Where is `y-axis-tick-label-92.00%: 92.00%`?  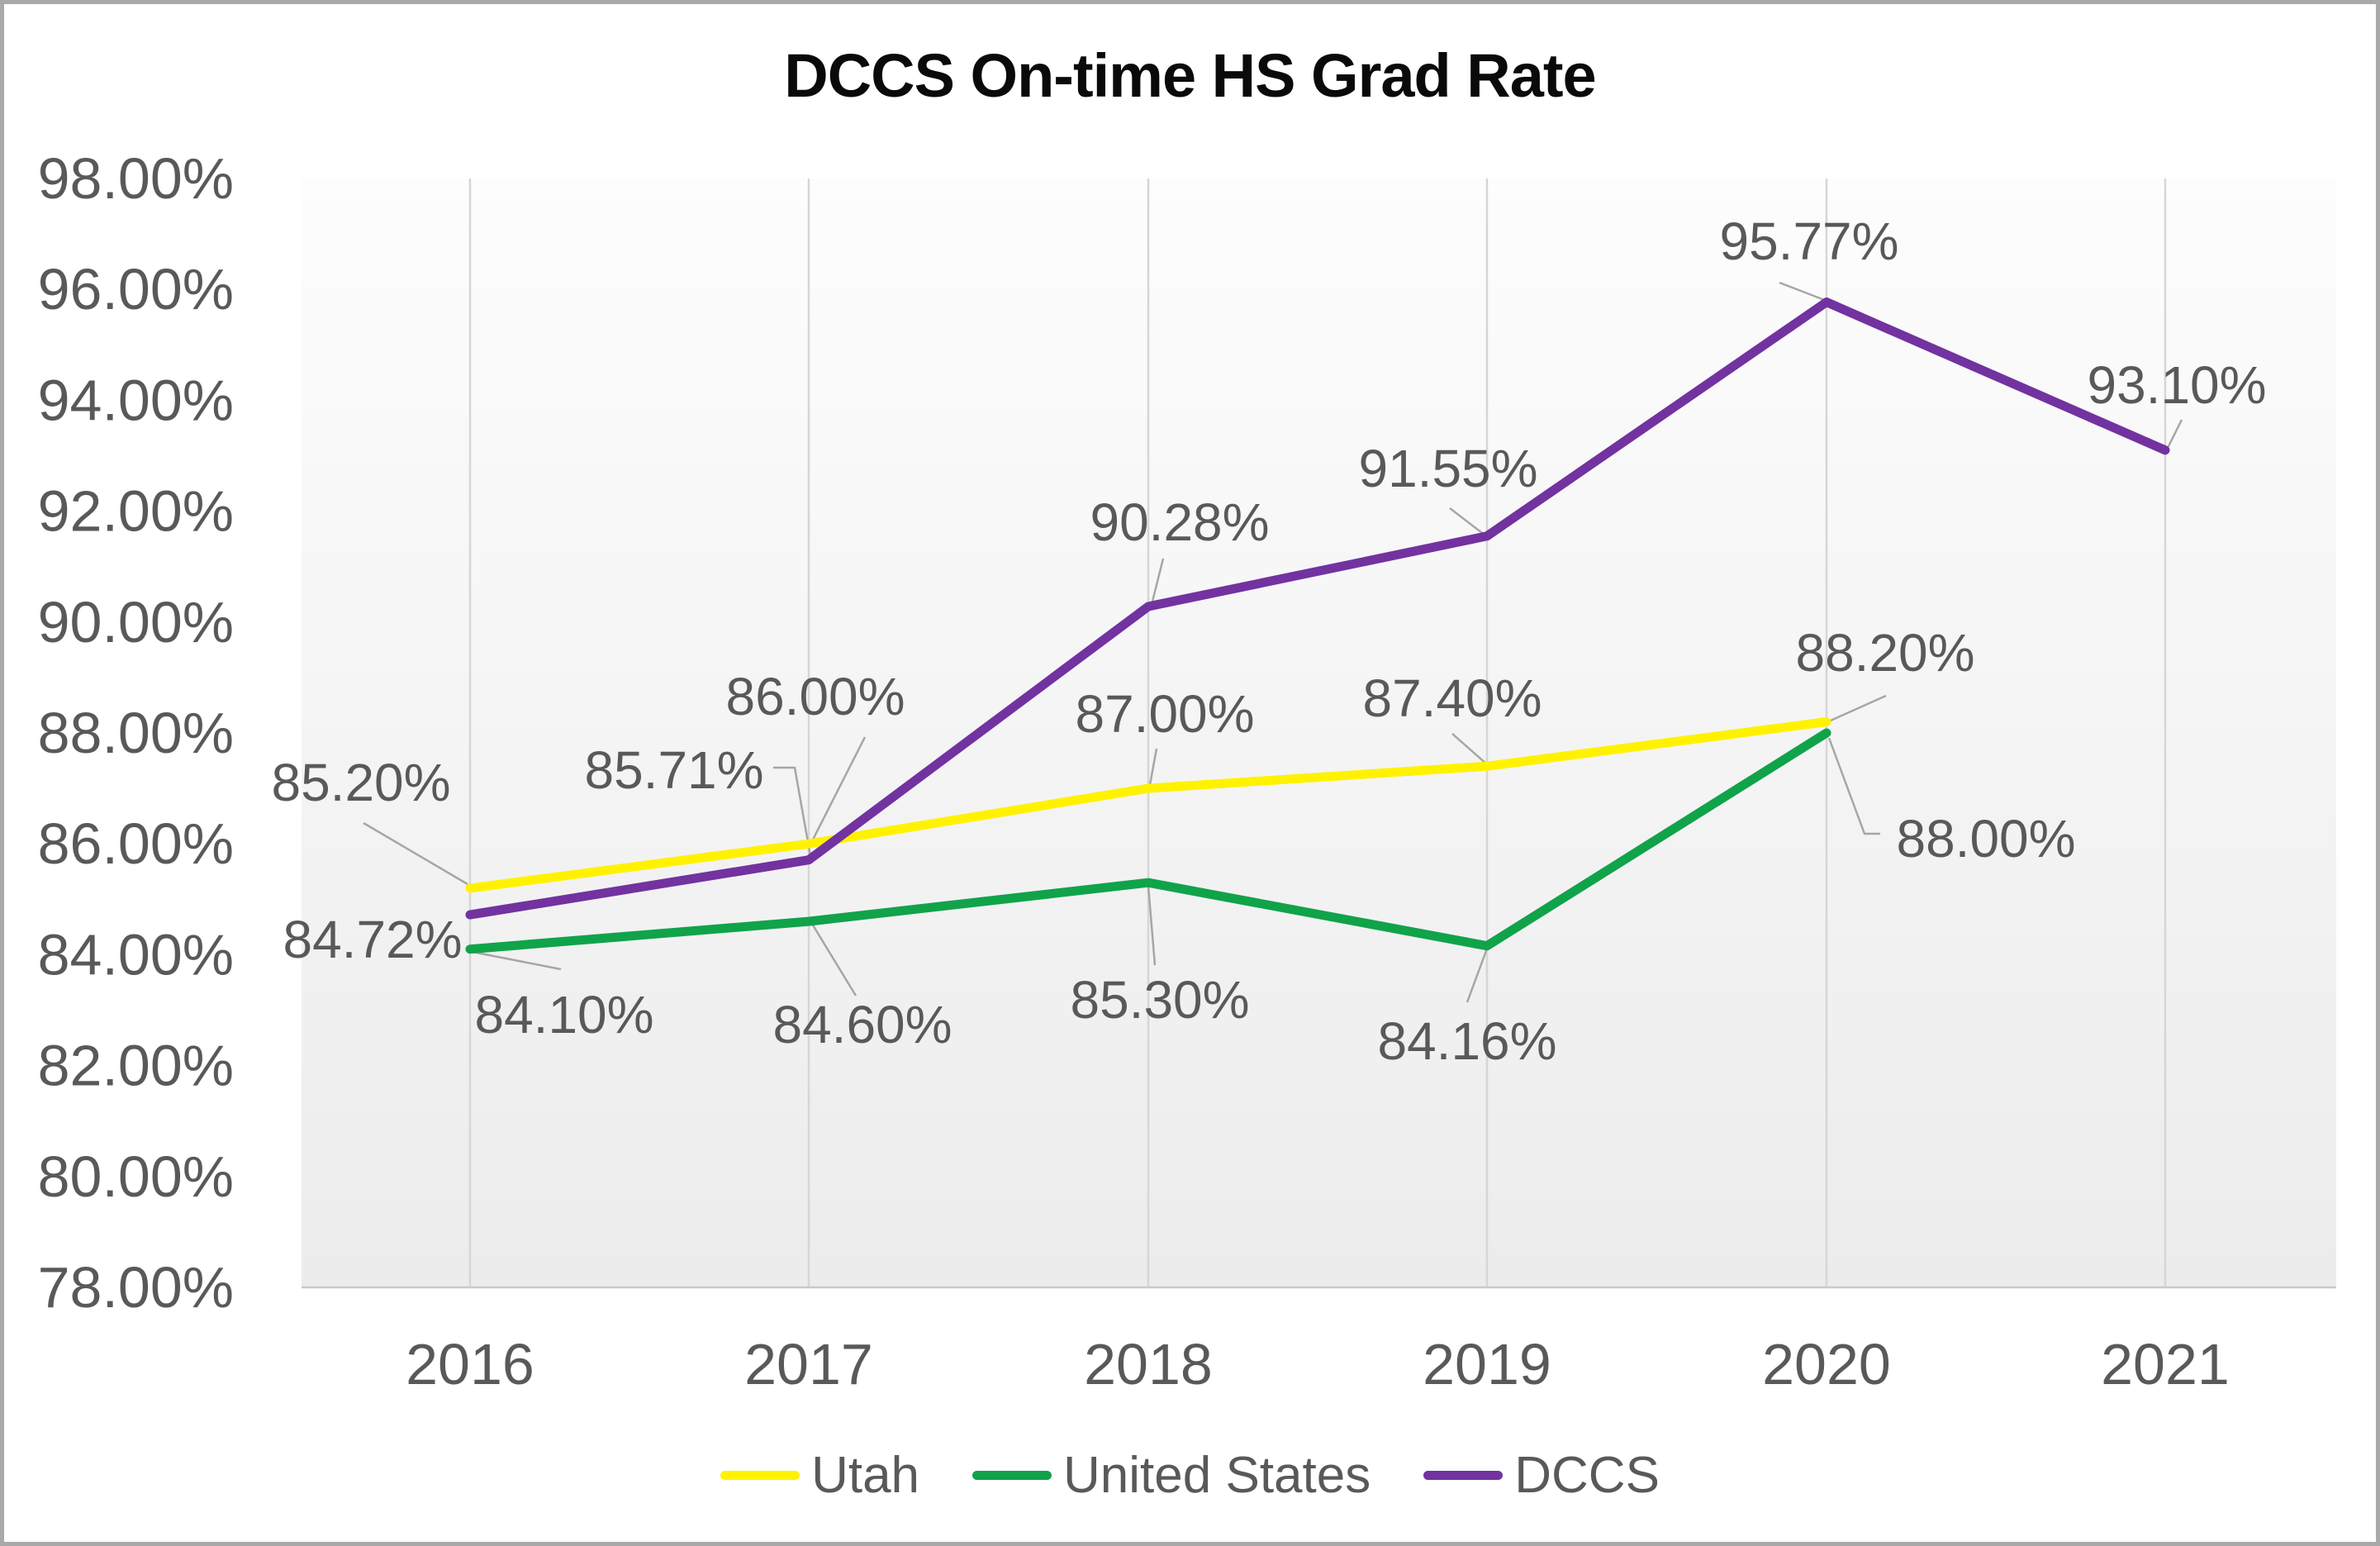
y-axis-tick-label-92.00%: 92.00% is located at coordinates (136, 511).